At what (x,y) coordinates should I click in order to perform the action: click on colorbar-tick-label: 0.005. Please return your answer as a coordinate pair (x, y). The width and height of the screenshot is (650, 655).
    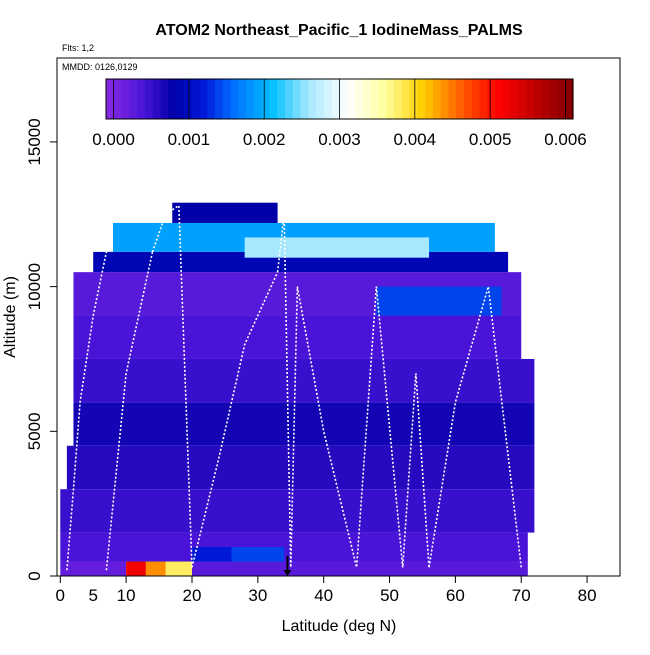
    Looking at the image, I should click on (490, 139).